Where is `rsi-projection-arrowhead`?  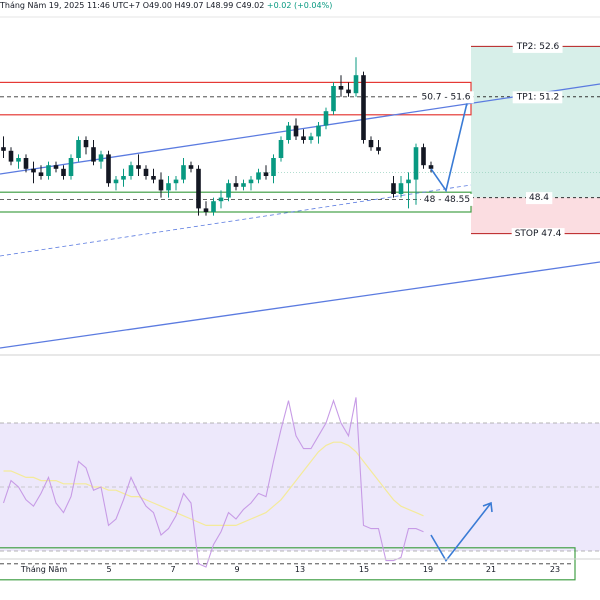 rsi-projection-arrowhead is located at coordinates (487, 507).